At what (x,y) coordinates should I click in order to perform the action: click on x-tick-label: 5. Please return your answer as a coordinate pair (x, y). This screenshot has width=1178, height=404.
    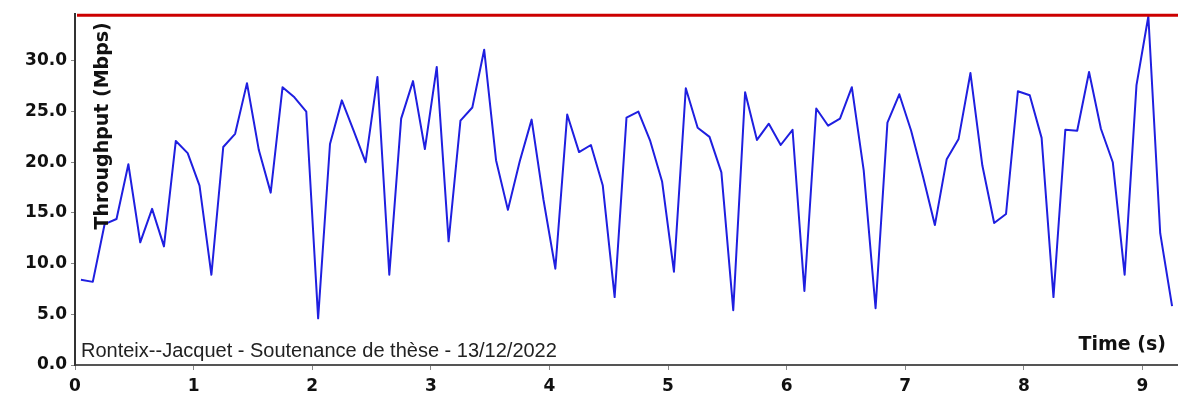
    Looking at the image, I should click on (668, 384).